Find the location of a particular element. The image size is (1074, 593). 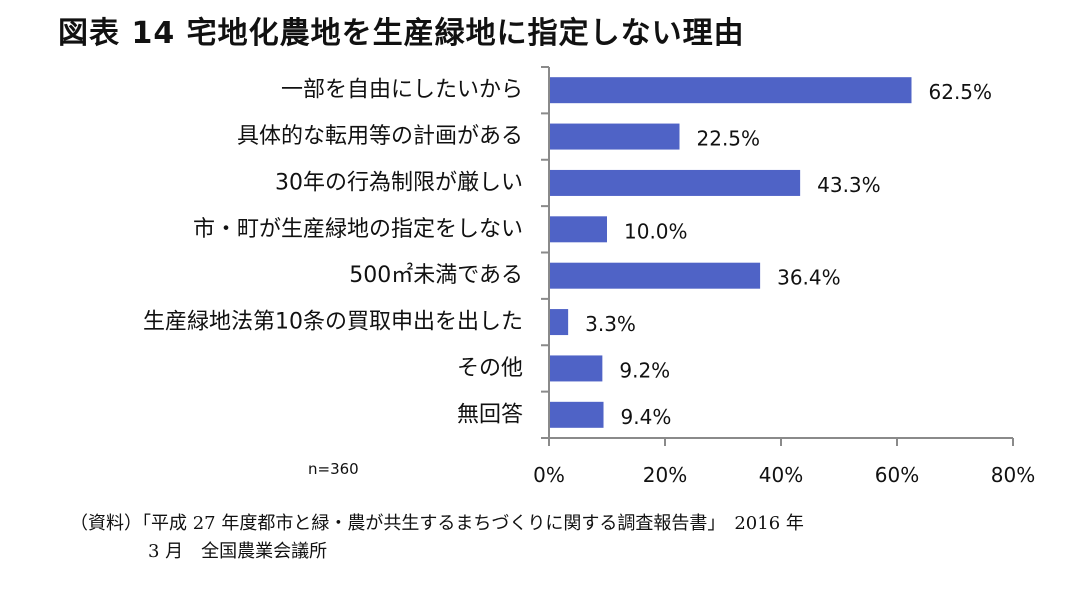

category-label: 一部を自由にしたいから is located at coordinates (402, 90).